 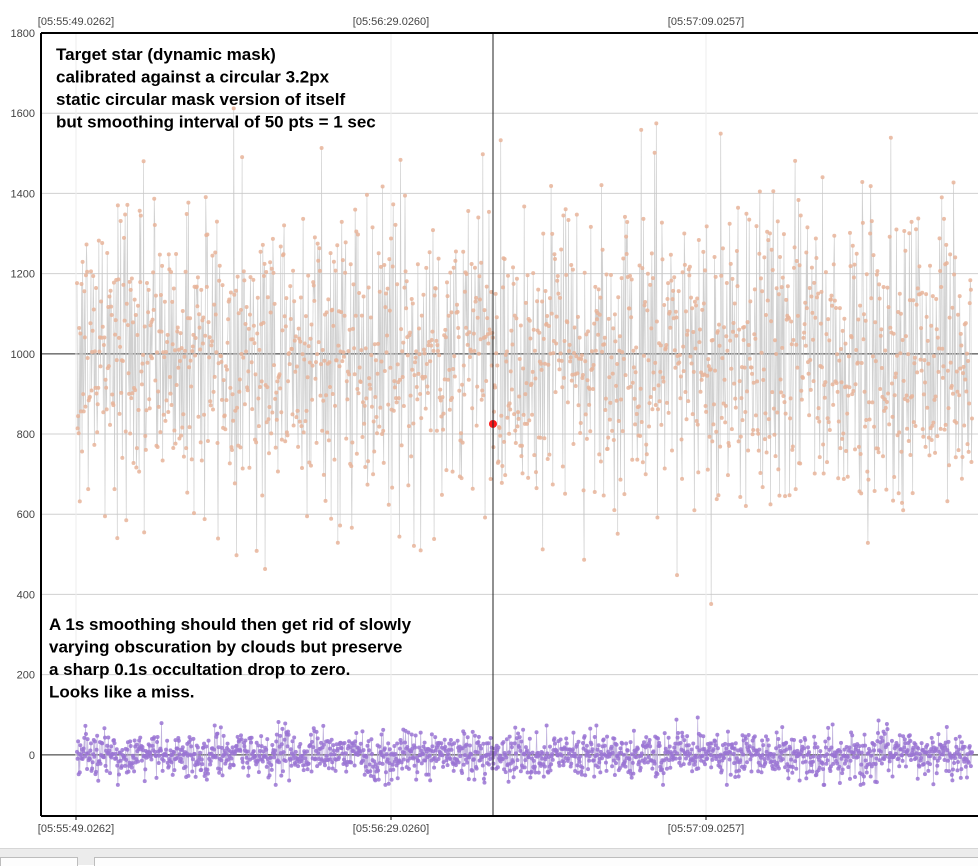 What do you see at coordinates (536, 861) in the screenshot?
I see `scrollbar-track` at bounding box center [536, 861].